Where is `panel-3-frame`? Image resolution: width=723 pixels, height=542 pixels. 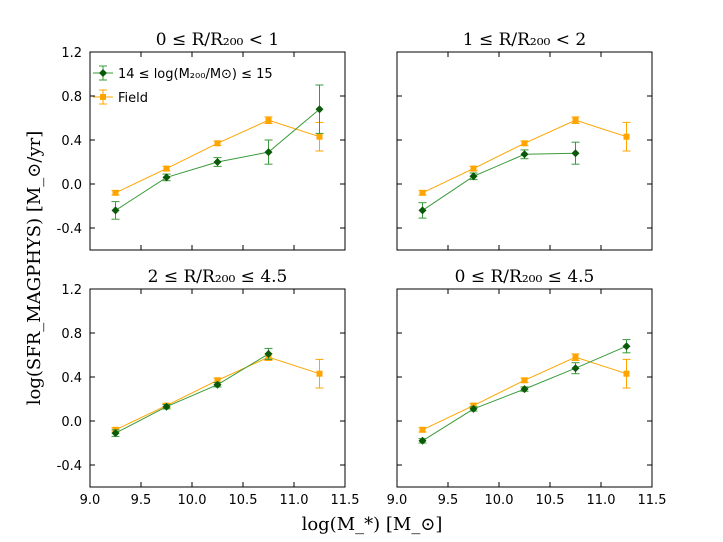 panel-3-frame is located at coordinates (217, 388).